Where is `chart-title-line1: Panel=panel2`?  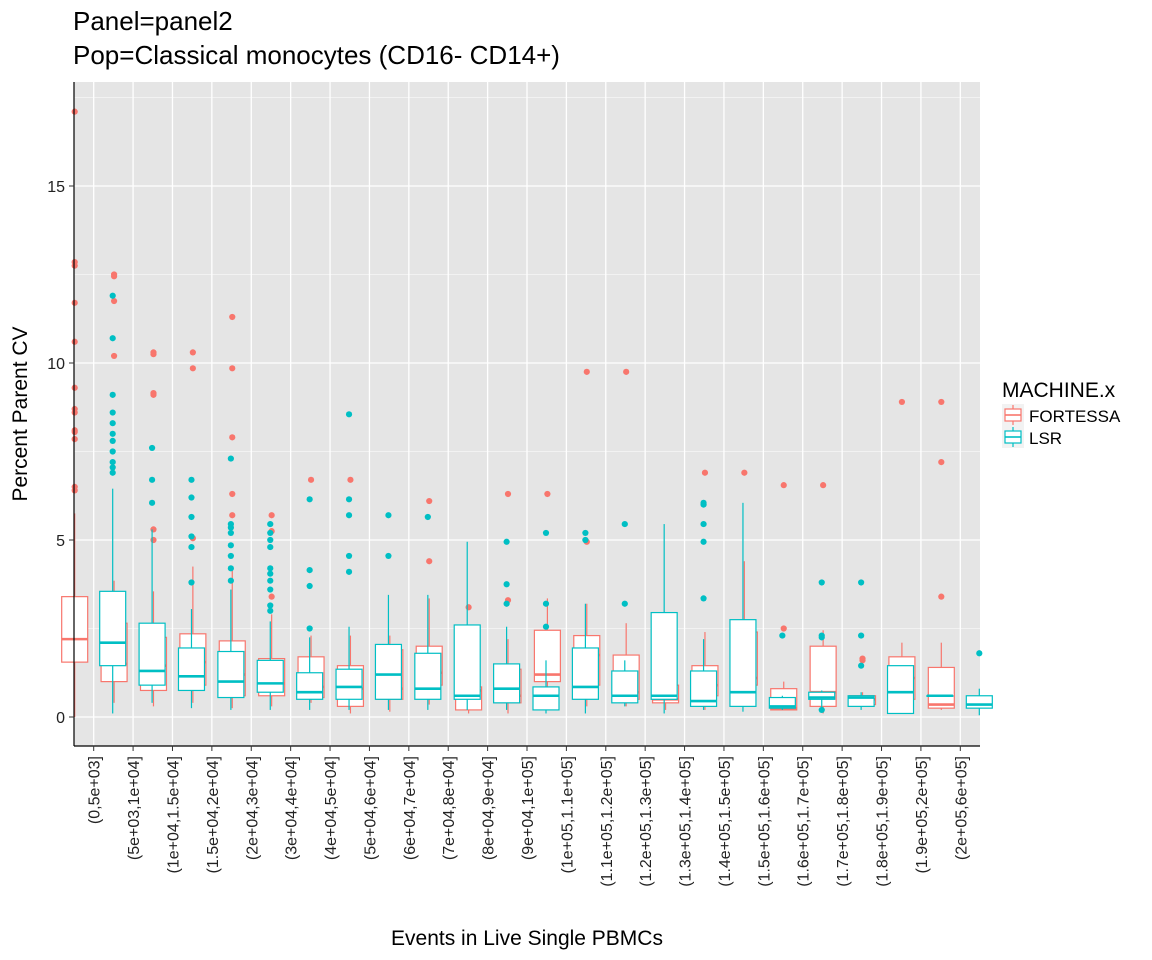 chart-title-line1: Panel=panel2 is located at coordinates (153, 21).